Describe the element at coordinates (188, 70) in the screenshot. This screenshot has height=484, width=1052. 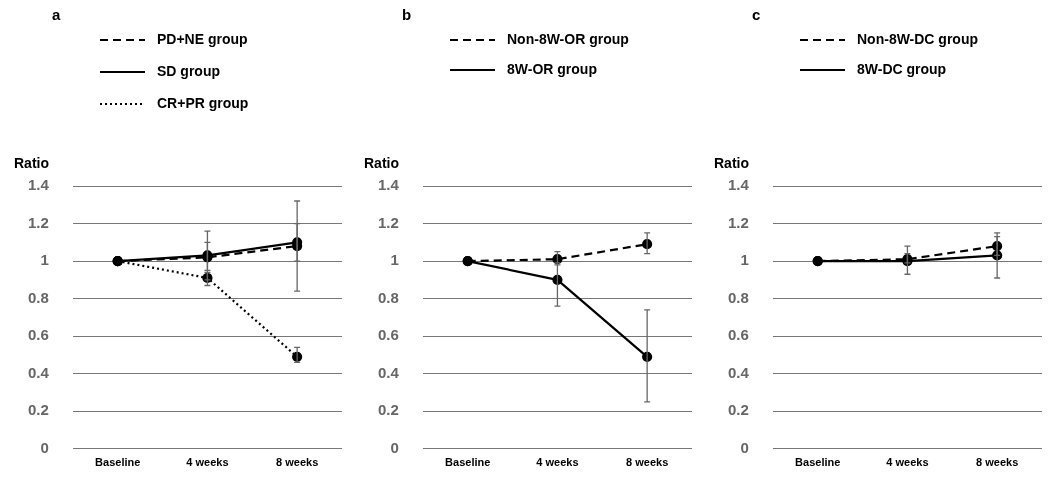
I see `legend-label: SD group` at that location.